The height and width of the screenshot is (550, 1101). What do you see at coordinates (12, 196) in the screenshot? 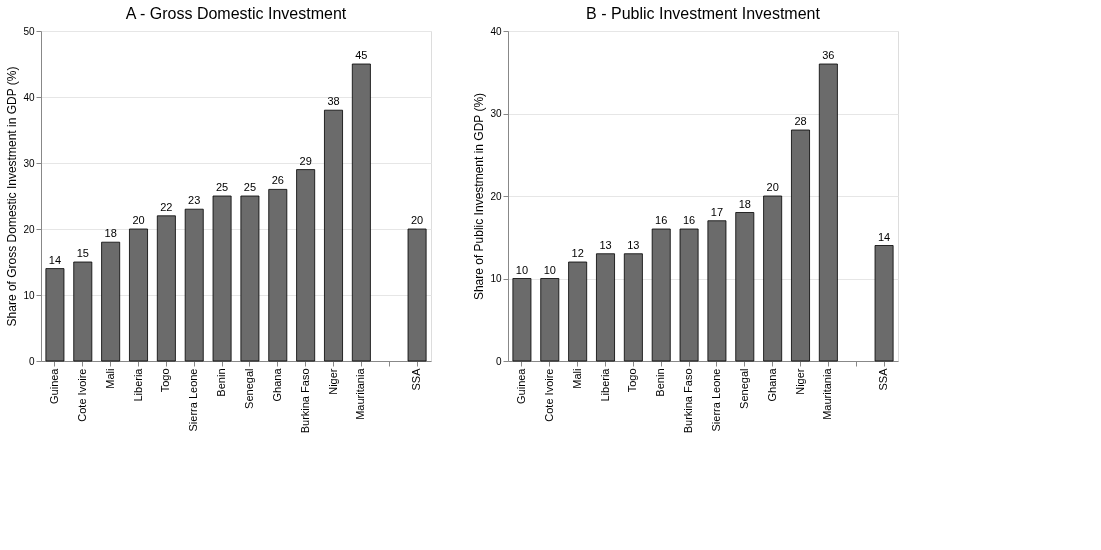
I see `y-axis-title: Share of Gross Domestic Investment in GDP (%)` at bounding box center [12, 196].